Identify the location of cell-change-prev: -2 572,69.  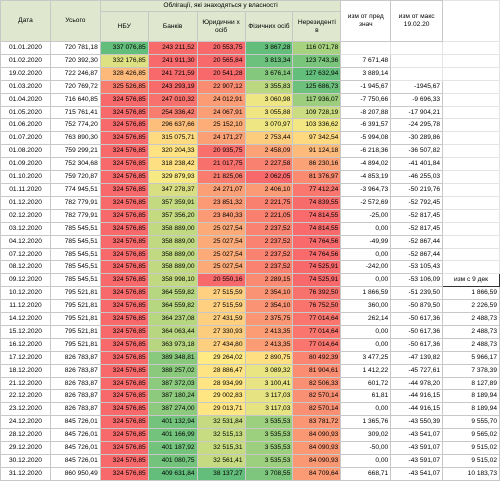
(366, 202).